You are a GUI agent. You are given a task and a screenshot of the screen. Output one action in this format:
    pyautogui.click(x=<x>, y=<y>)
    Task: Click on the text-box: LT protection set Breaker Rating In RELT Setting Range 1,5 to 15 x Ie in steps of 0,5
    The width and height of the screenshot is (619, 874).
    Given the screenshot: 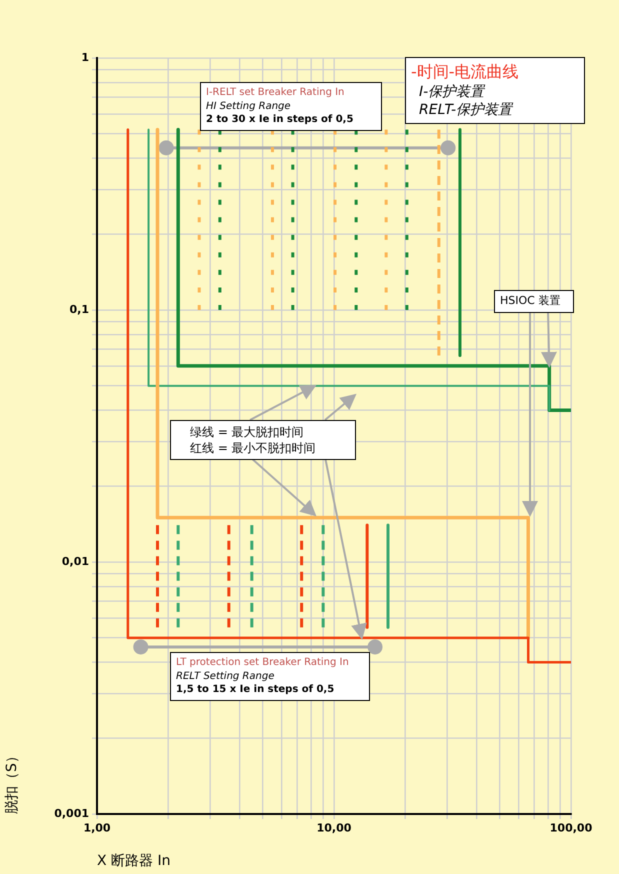 What is the action you would take?
    pyautogui.click(x=270, y=676)
    